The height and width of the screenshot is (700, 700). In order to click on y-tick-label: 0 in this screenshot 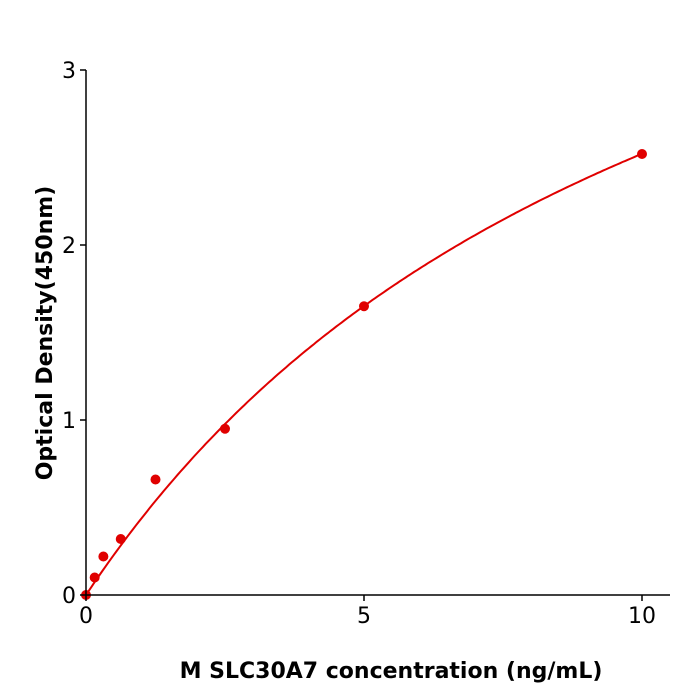, I will do `click(69, 596)`.